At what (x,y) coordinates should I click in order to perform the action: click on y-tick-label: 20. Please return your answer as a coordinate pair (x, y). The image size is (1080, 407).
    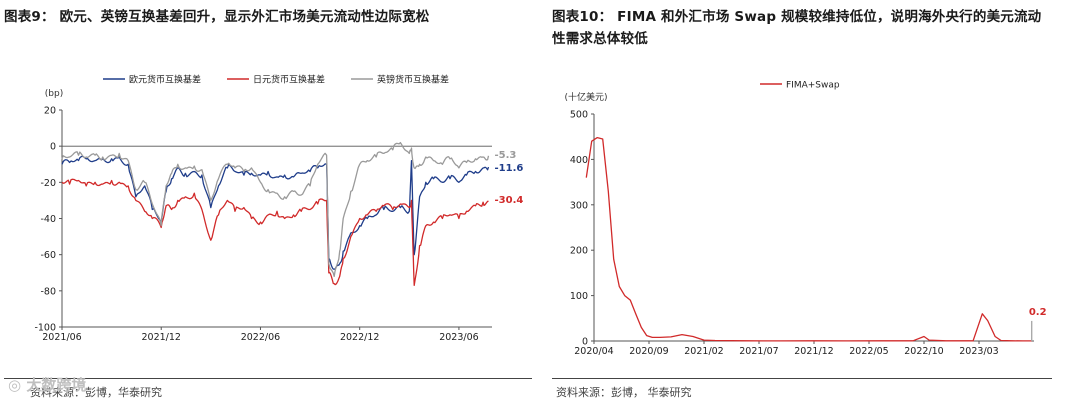
    Looking at the image, I should click on (50, 111).